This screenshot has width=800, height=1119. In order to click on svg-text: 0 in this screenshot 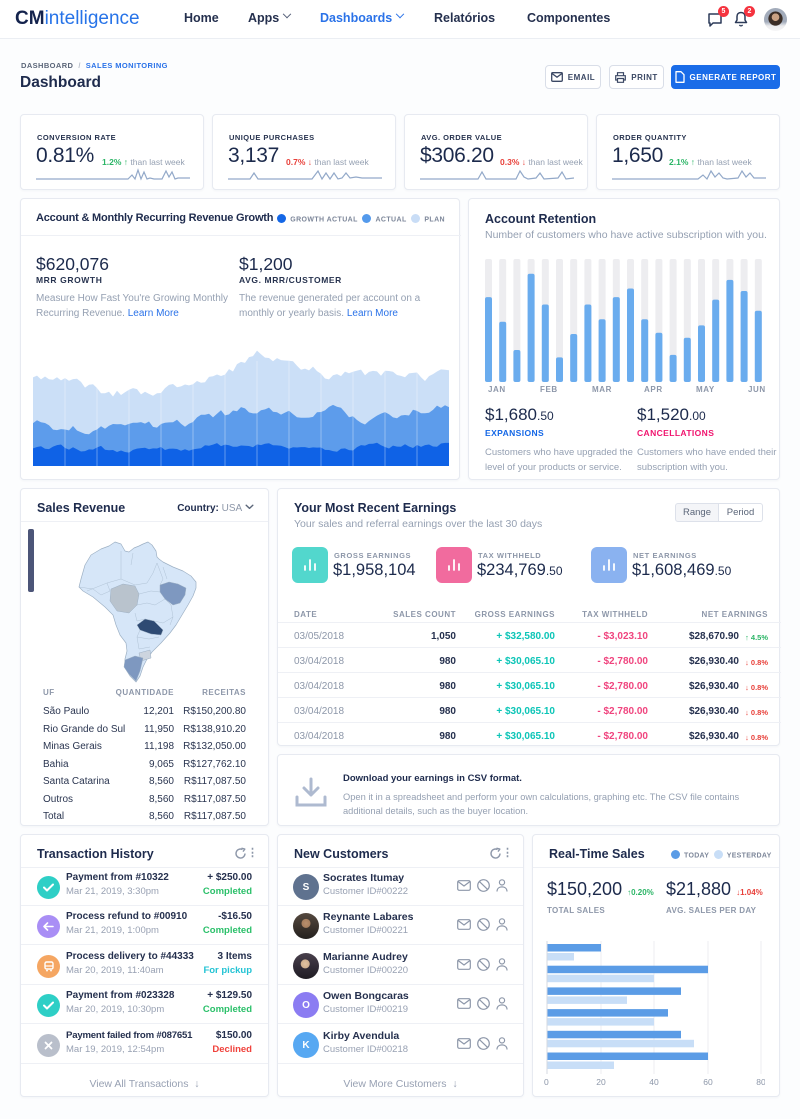, I will do `click(546, 1082)`.